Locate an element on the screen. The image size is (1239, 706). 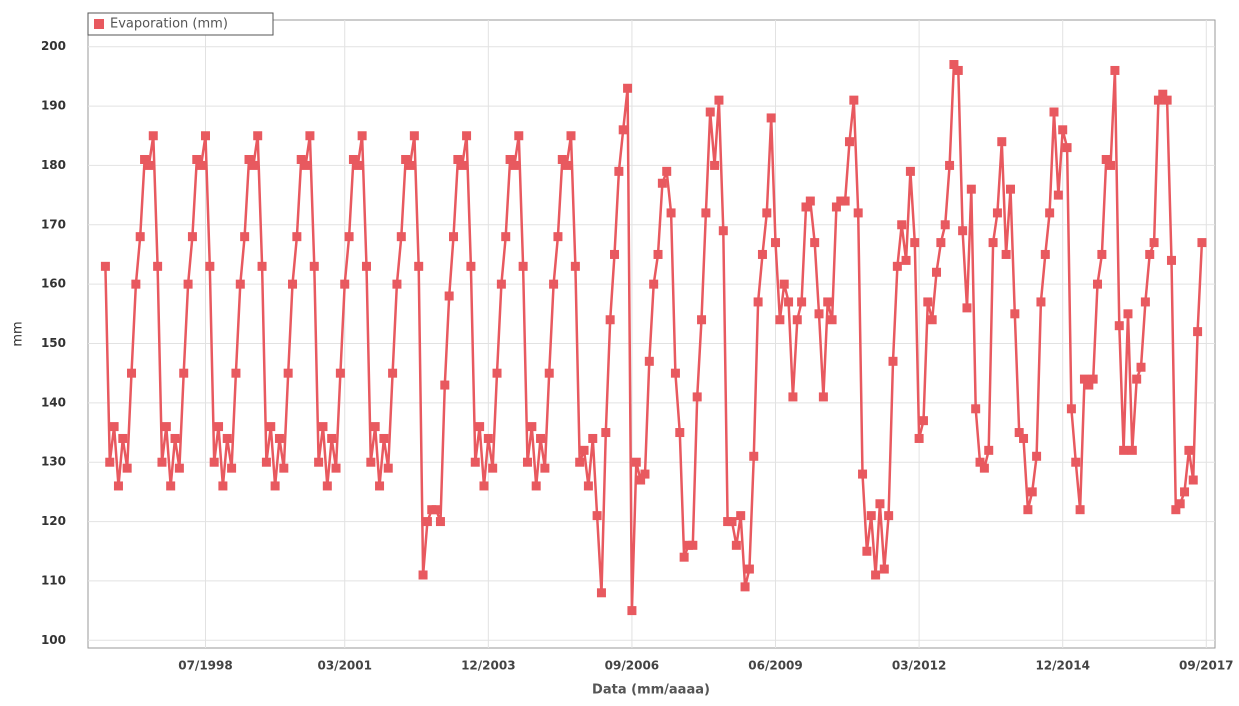
x-tick-label: 09/2006 is located at coordinates (632, 666).